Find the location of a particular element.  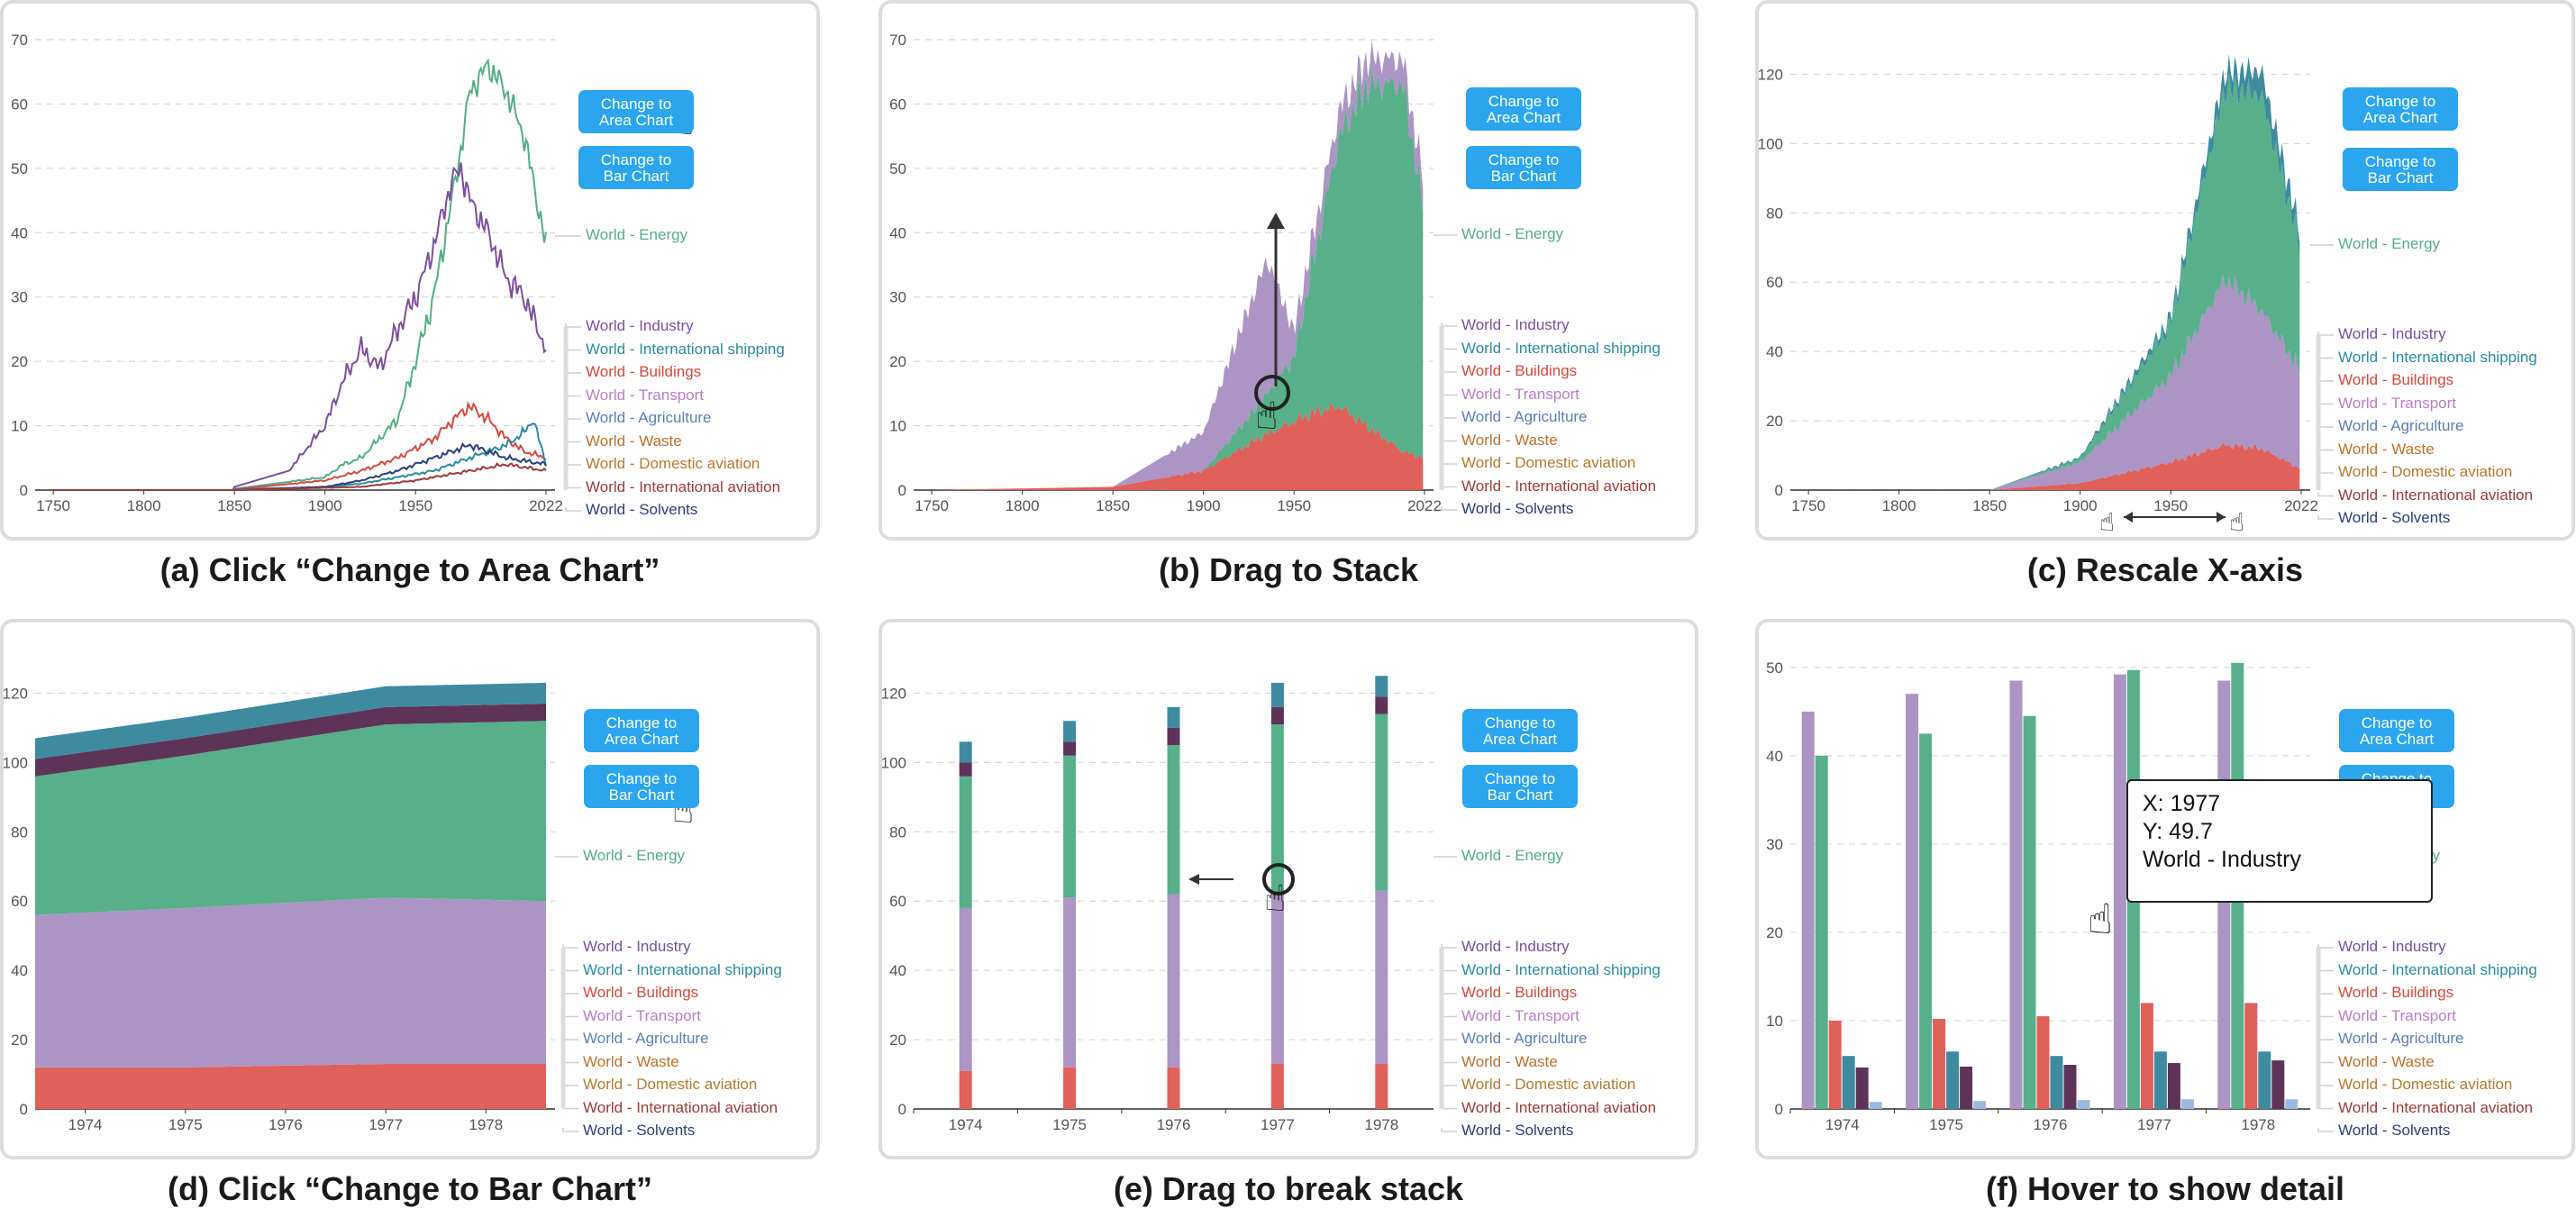

series-line is located at coordinates (300, 476).